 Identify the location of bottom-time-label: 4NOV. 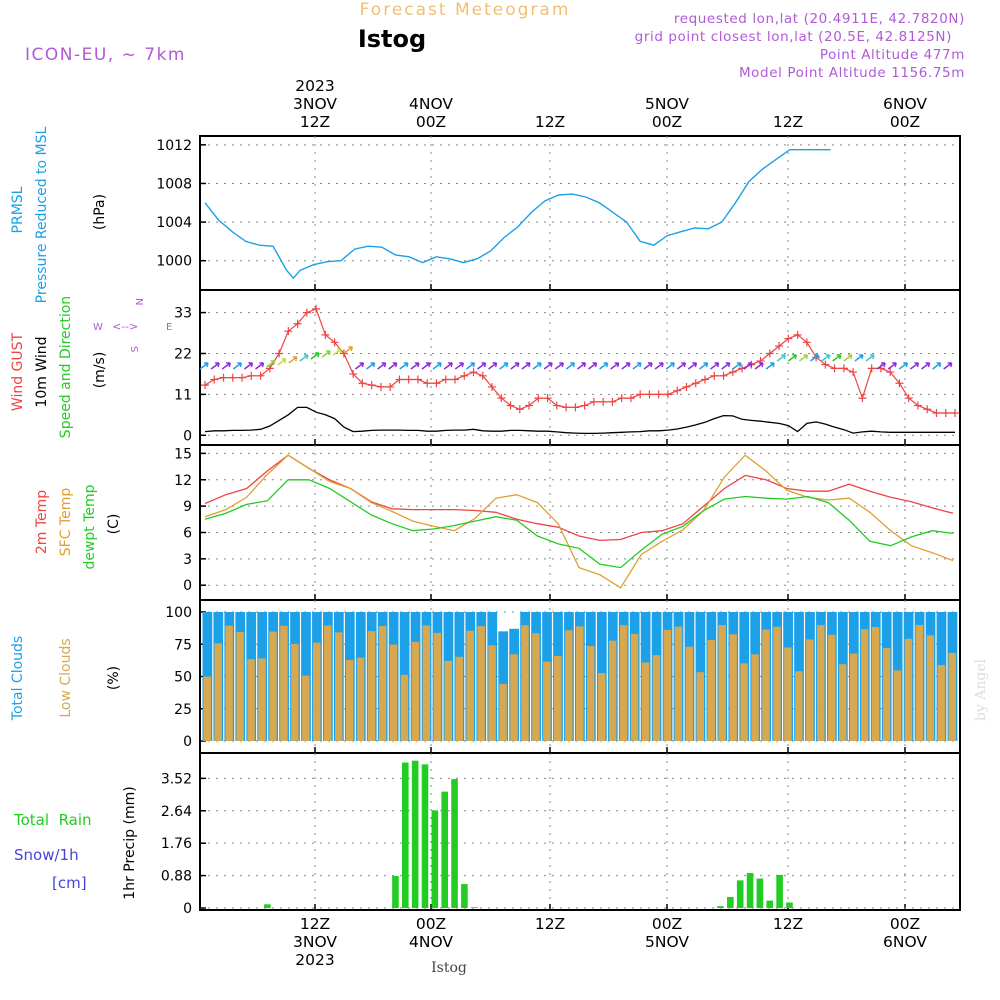
(431, 942).